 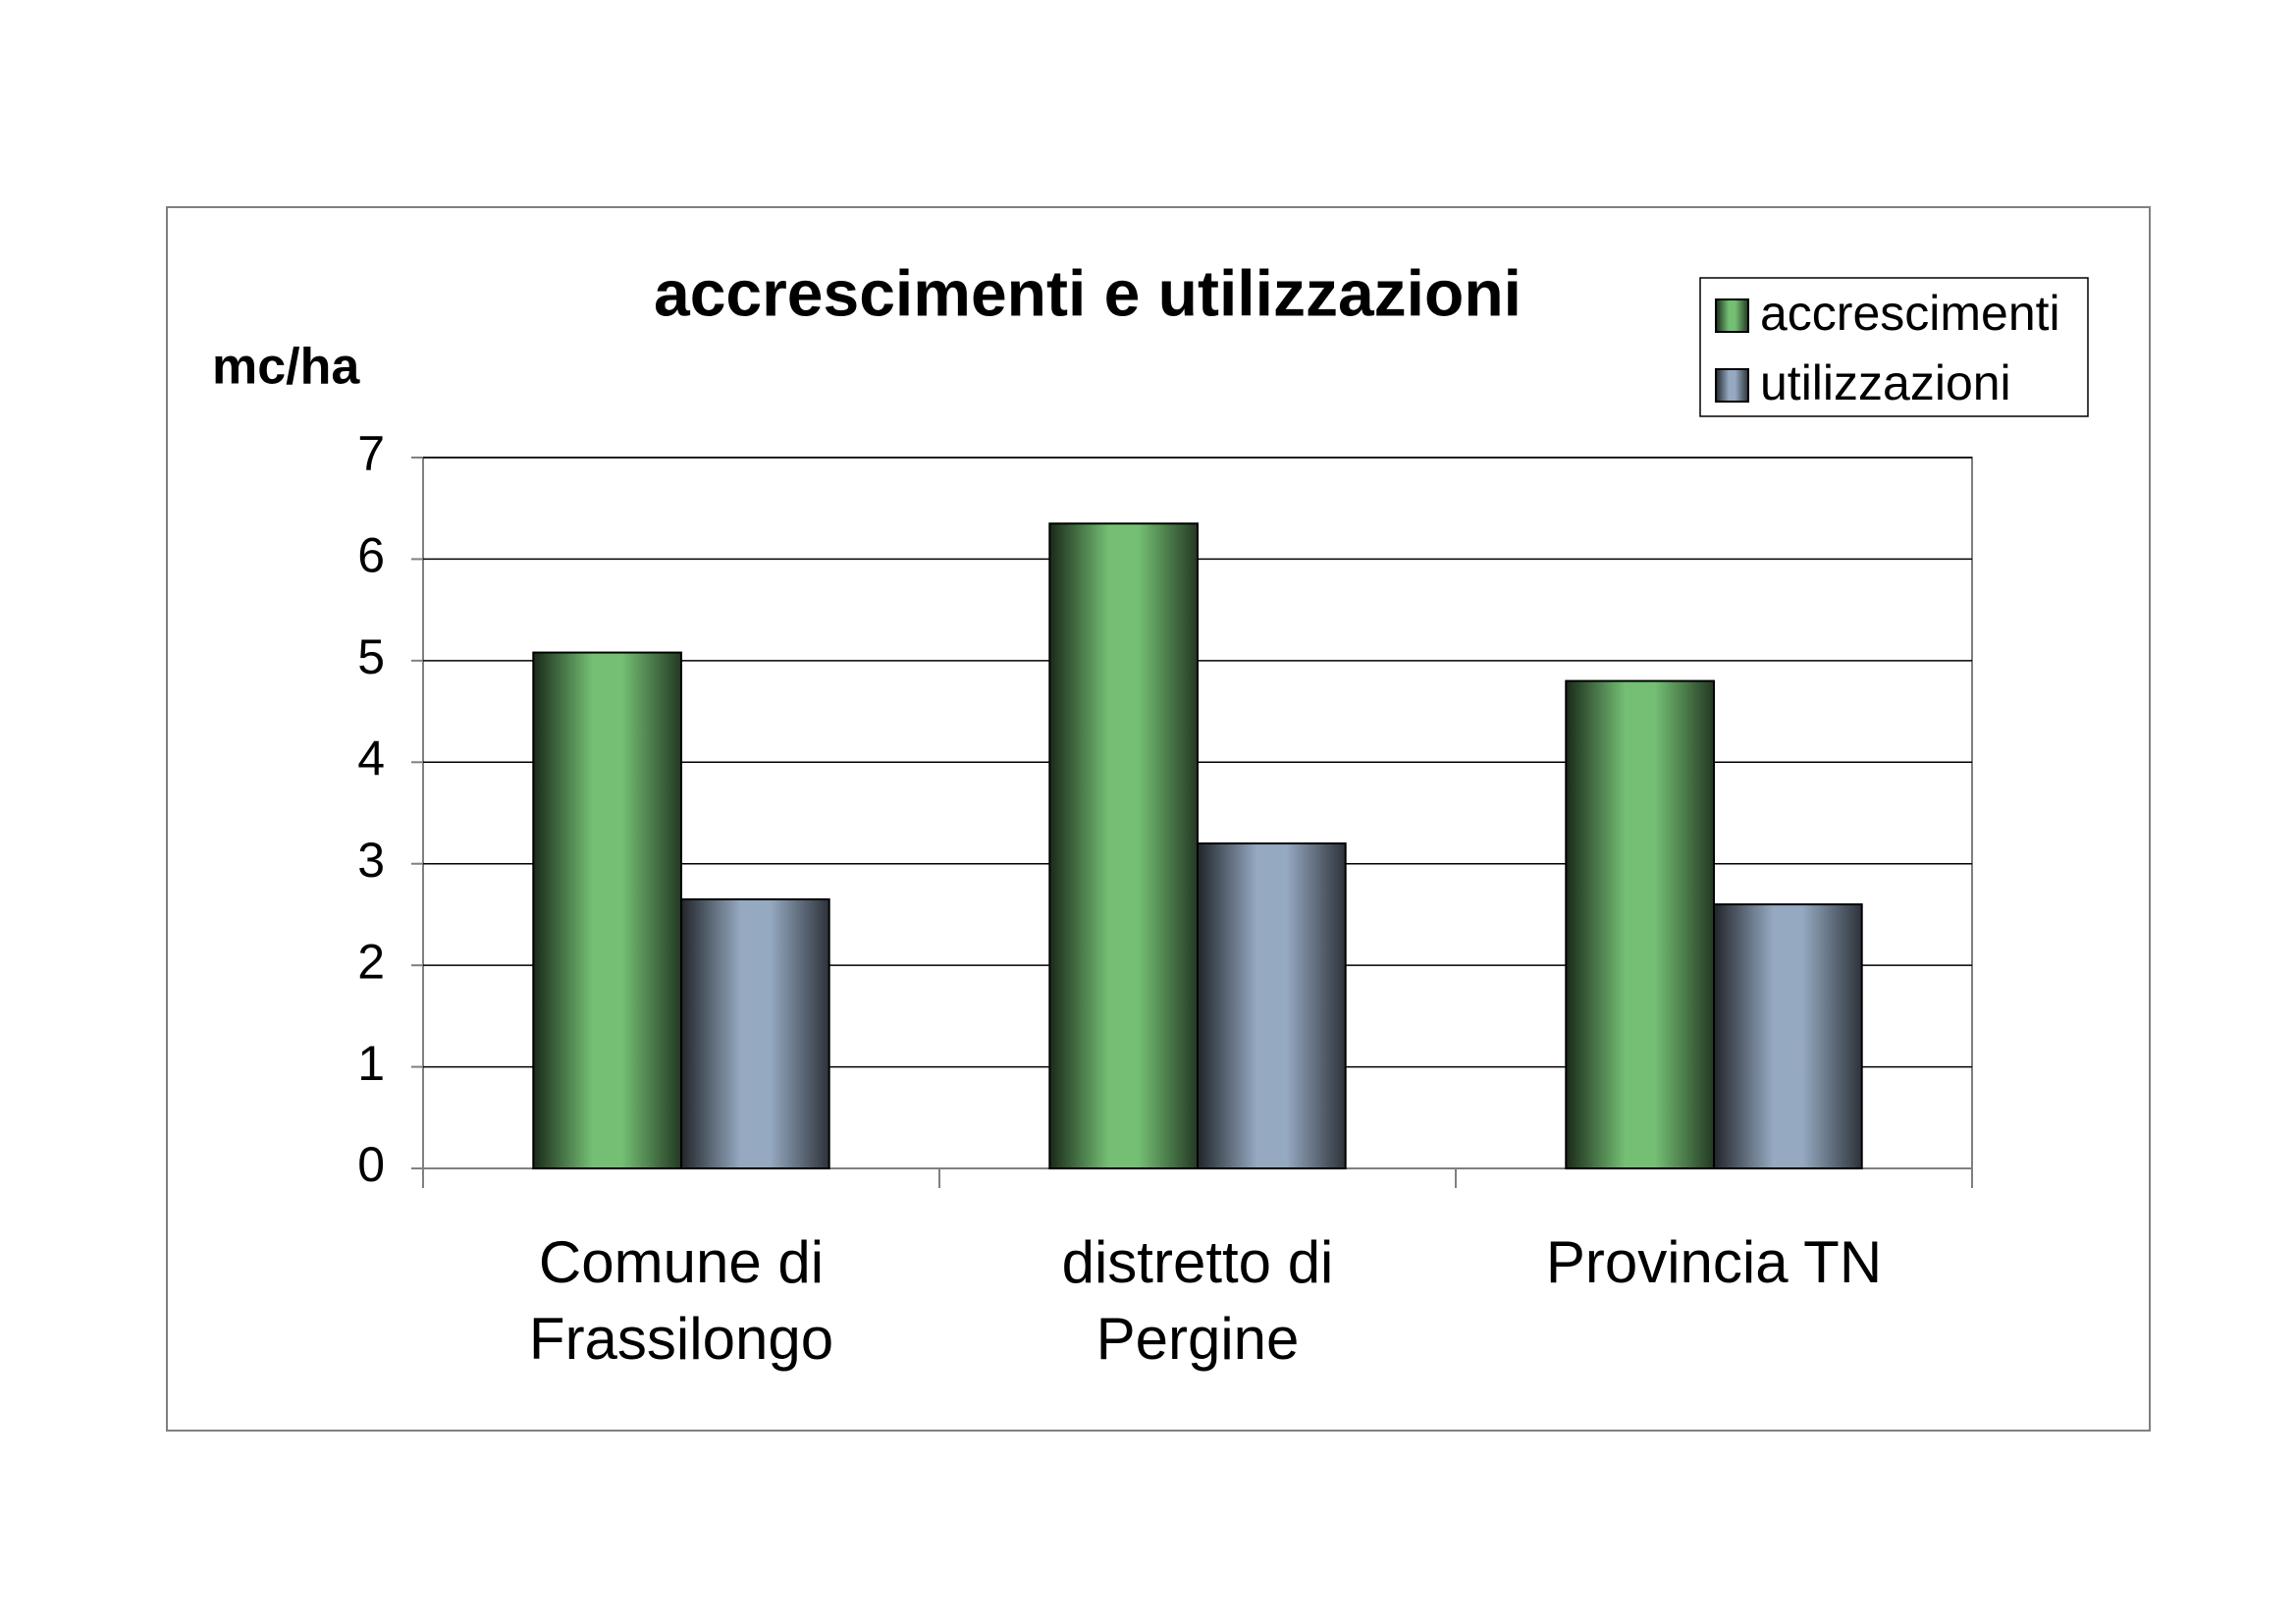 What do you see at coordinates (371, 860) in the screenshot?
I see `y-tick-label: 3` at bounding box center [371, 860].